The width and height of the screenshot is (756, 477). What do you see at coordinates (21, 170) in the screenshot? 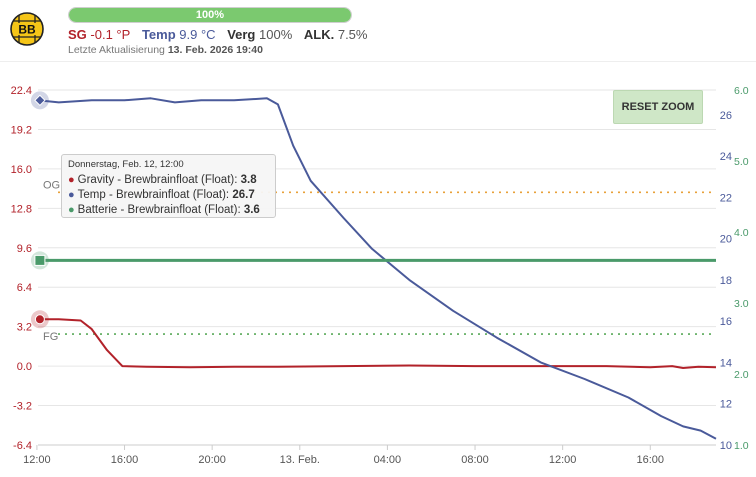
I see `left-axis-tick-label: 16.0` at bounding box center [21, 170].